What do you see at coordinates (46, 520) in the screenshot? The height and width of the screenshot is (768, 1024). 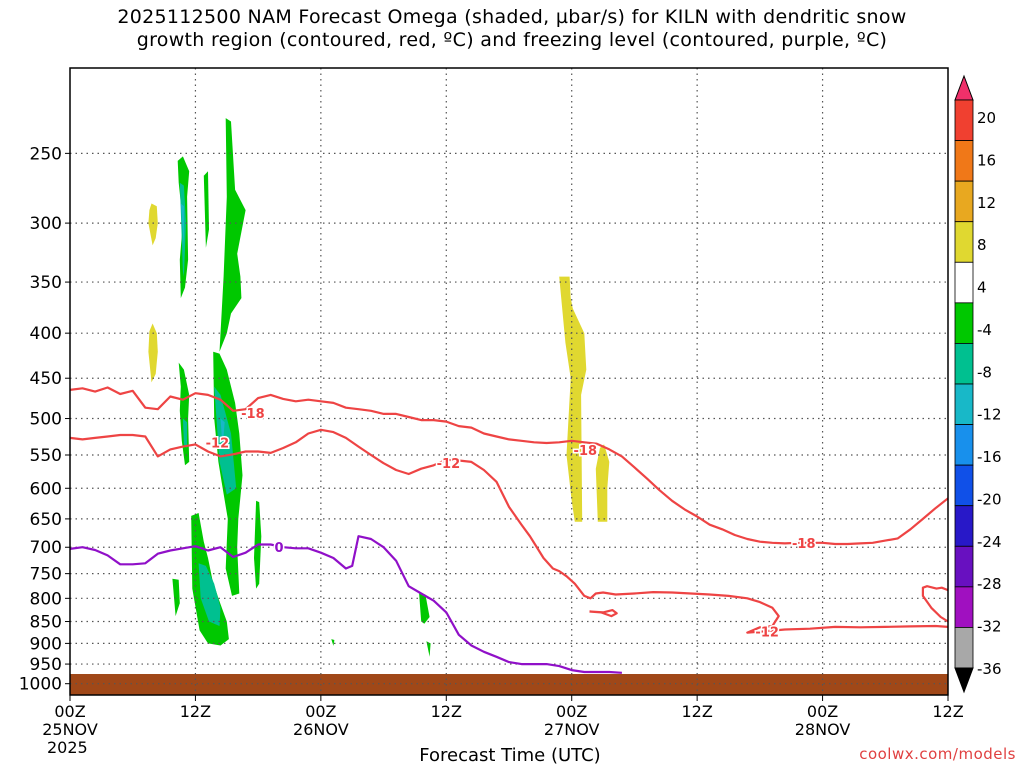 I see `y-tick-label: 650` at bounding box center [46, 520].